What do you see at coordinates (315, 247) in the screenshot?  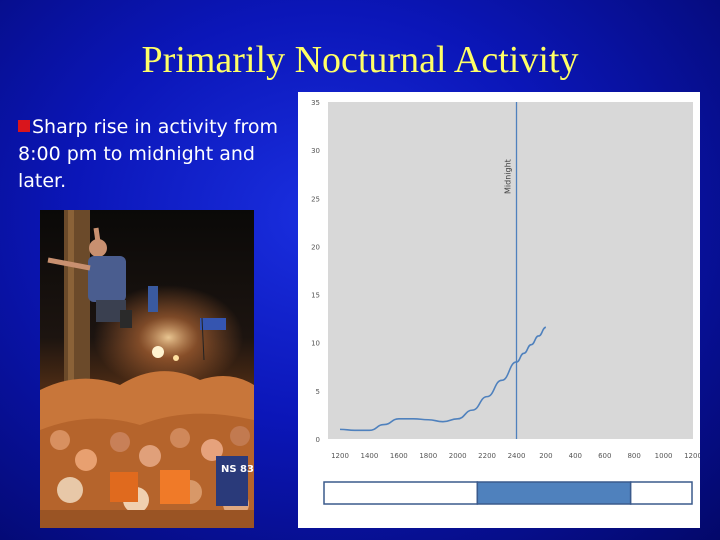 I see `y-tick-label: 20` at bounding box center [315, 247].